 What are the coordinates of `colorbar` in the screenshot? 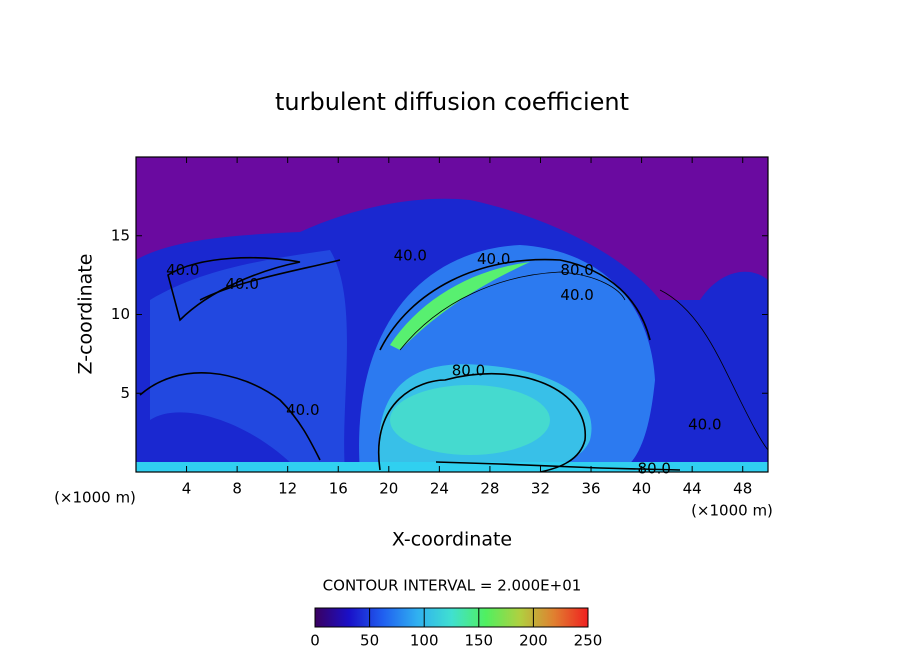 It's located at (451, 617).